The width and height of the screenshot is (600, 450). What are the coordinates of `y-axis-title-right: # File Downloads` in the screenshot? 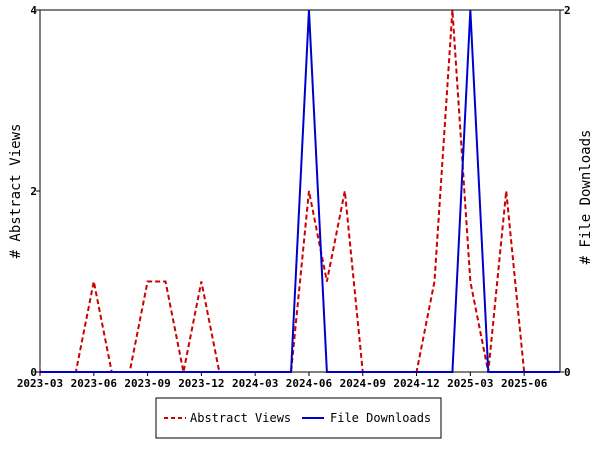 It's located at (586, 197).